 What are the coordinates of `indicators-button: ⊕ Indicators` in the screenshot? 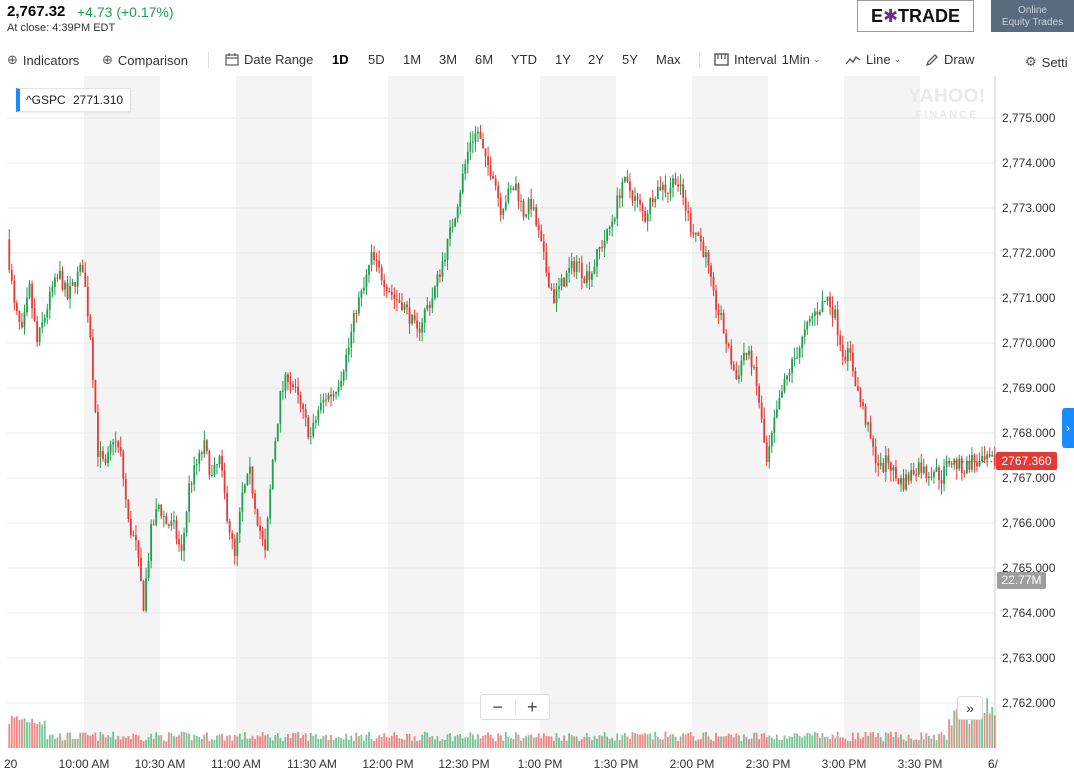 It's located at (43, 60).